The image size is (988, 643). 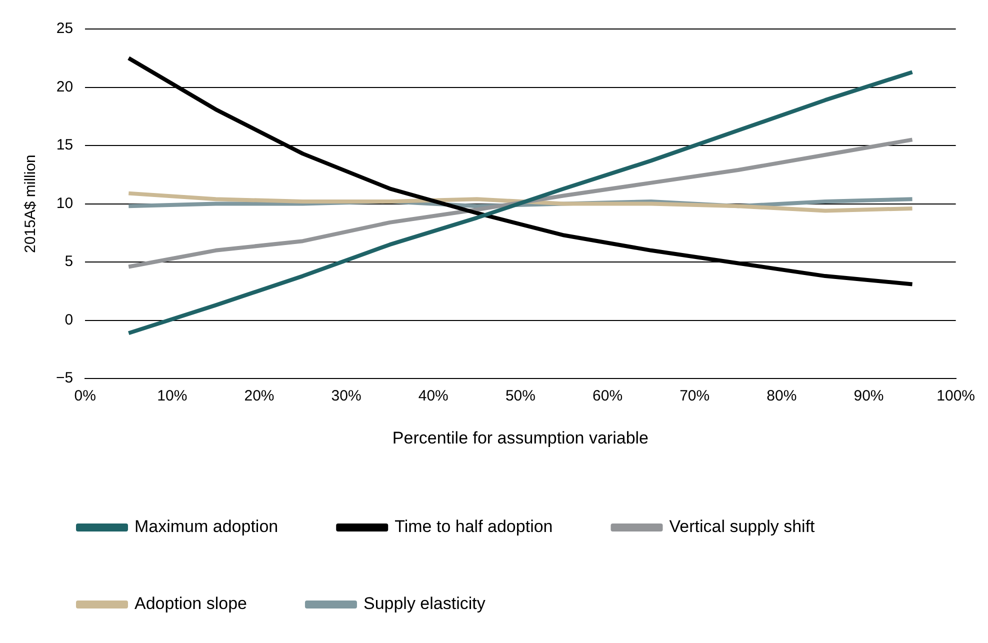 I want to click on legend-label: Supply elasticity, so click(x=424, y=604).